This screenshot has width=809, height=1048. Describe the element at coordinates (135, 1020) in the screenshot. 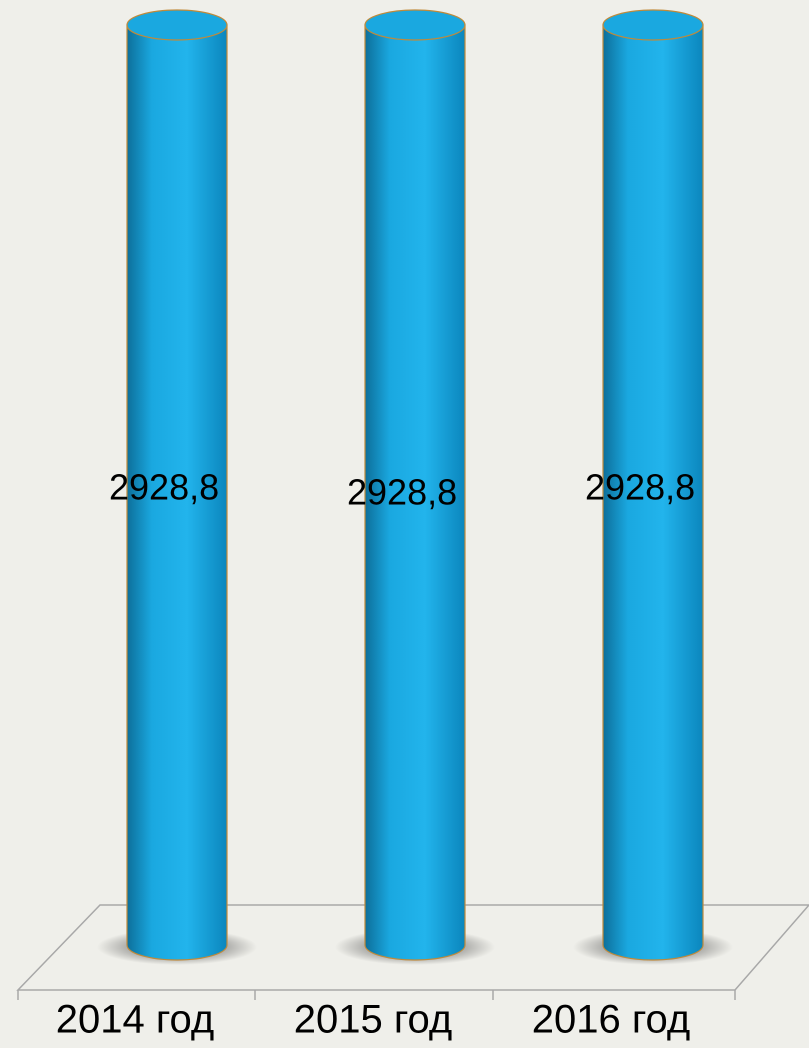

I see `x-tick-label: 2014 год` at that location.